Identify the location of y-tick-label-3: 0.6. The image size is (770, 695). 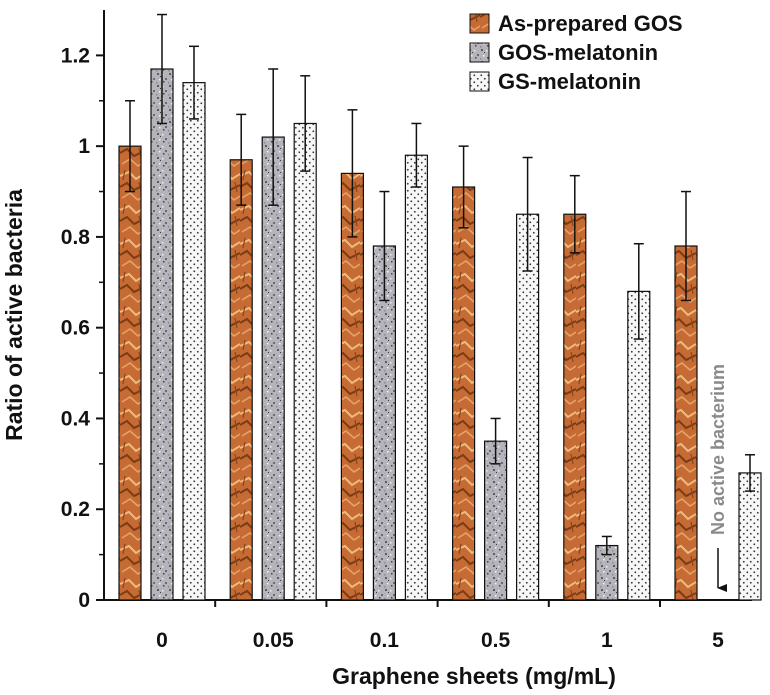
(75, 328).